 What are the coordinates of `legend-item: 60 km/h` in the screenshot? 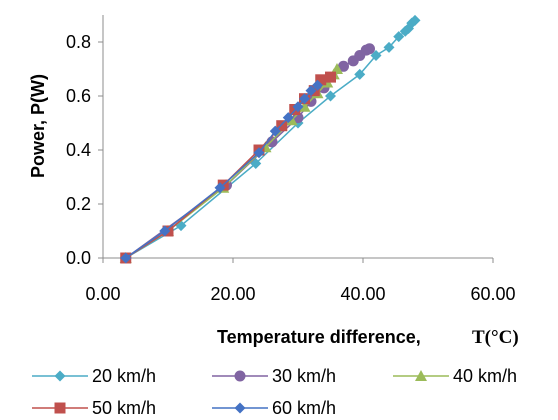 It's located at (274, 408).